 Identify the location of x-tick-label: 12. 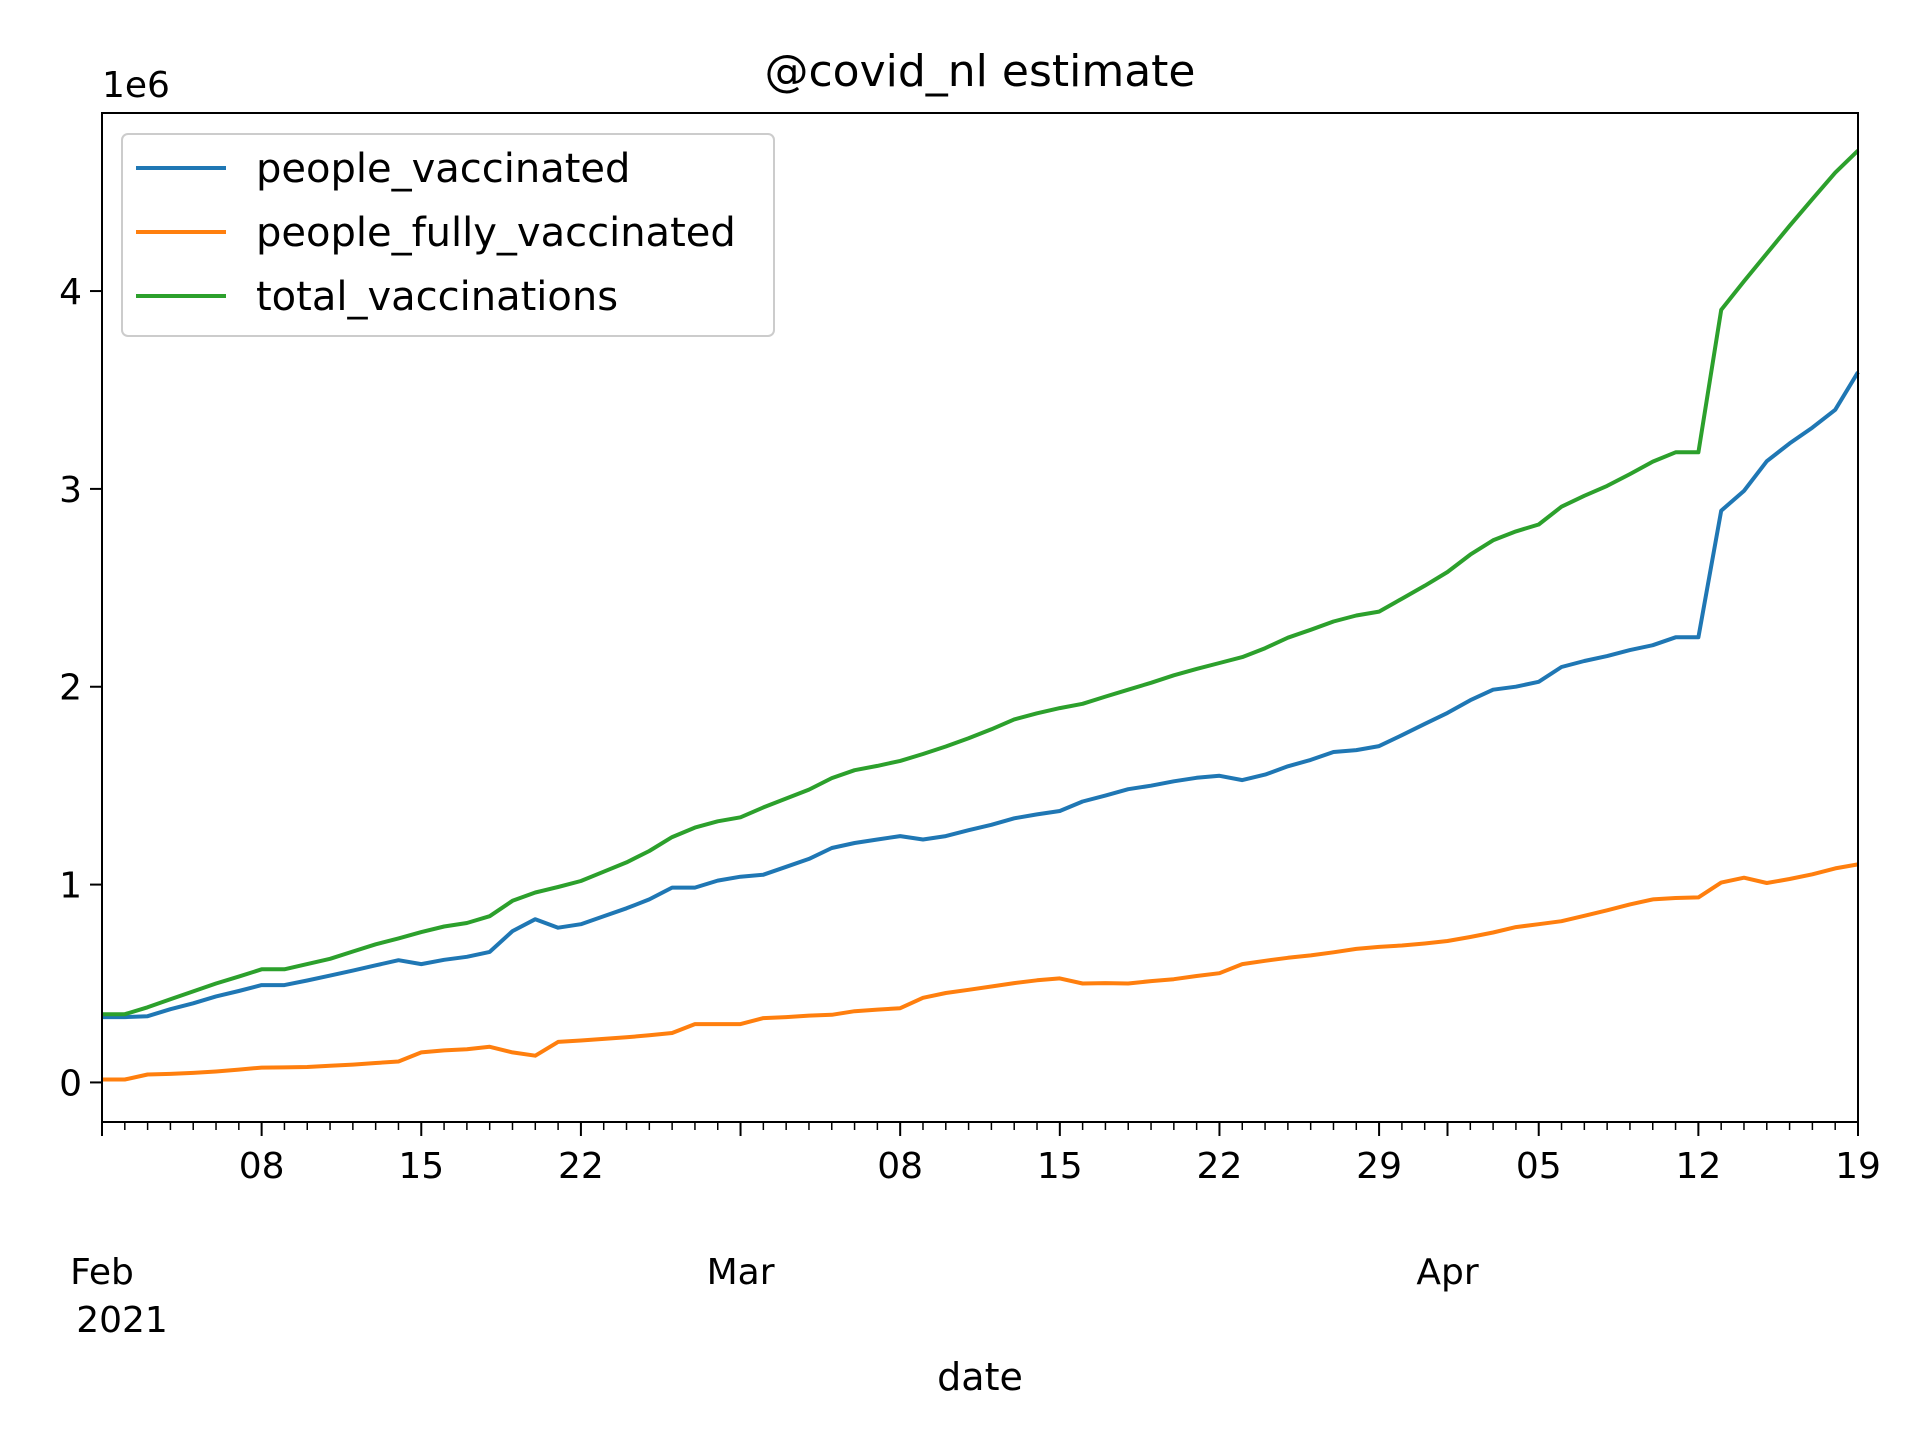
(1698, 1166).